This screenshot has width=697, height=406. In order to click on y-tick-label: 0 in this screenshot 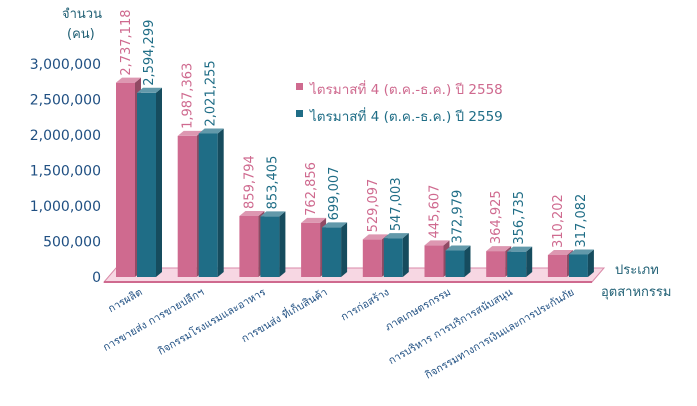, I will do `click(96, 278)`.